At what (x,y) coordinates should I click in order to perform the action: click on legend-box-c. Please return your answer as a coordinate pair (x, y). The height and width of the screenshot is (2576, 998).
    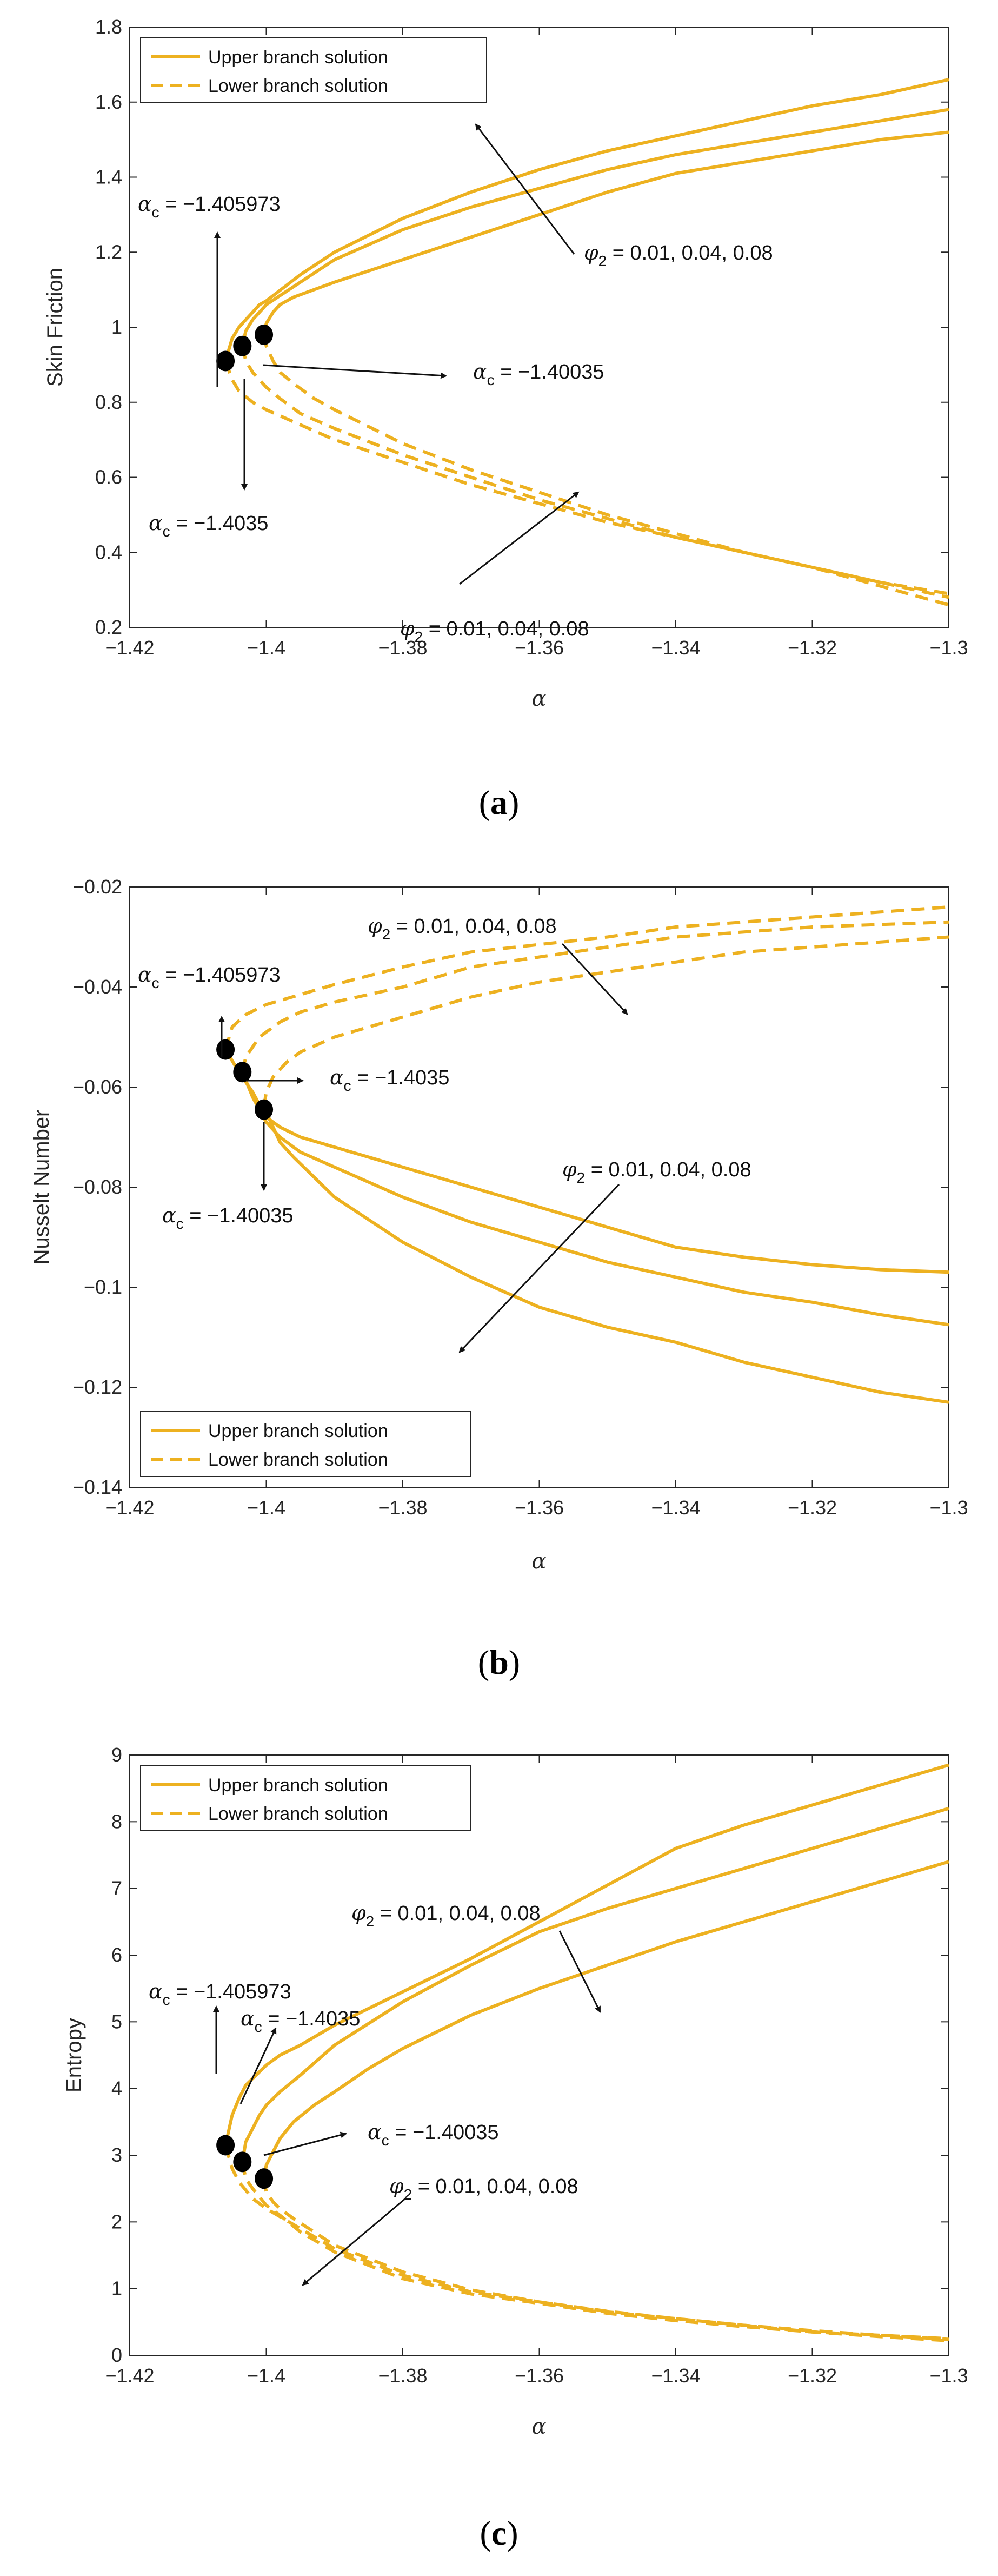
    Looking at the image, I should click on (305, 1798).